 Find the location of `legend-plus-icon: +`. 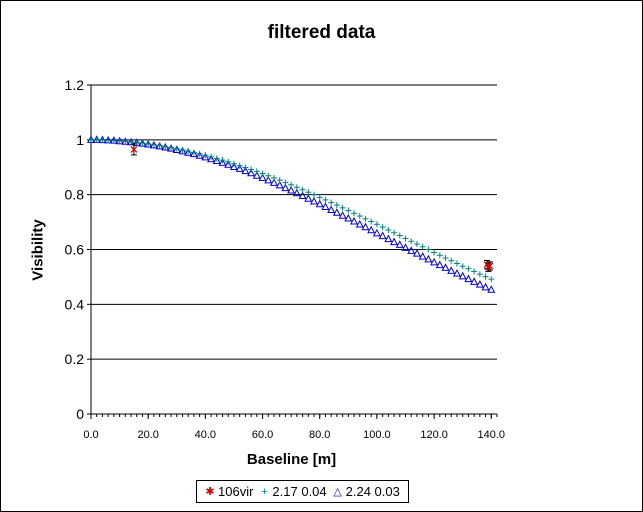

legend-plus-icon: + is located at coordinates (264, 491).